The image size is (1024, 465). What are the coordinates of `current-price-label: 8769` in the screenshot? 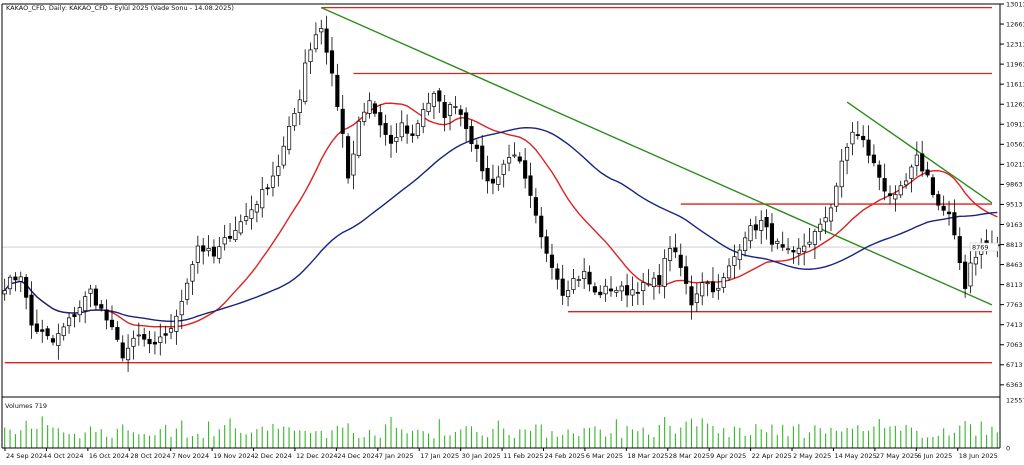 It's located at (980, 247).